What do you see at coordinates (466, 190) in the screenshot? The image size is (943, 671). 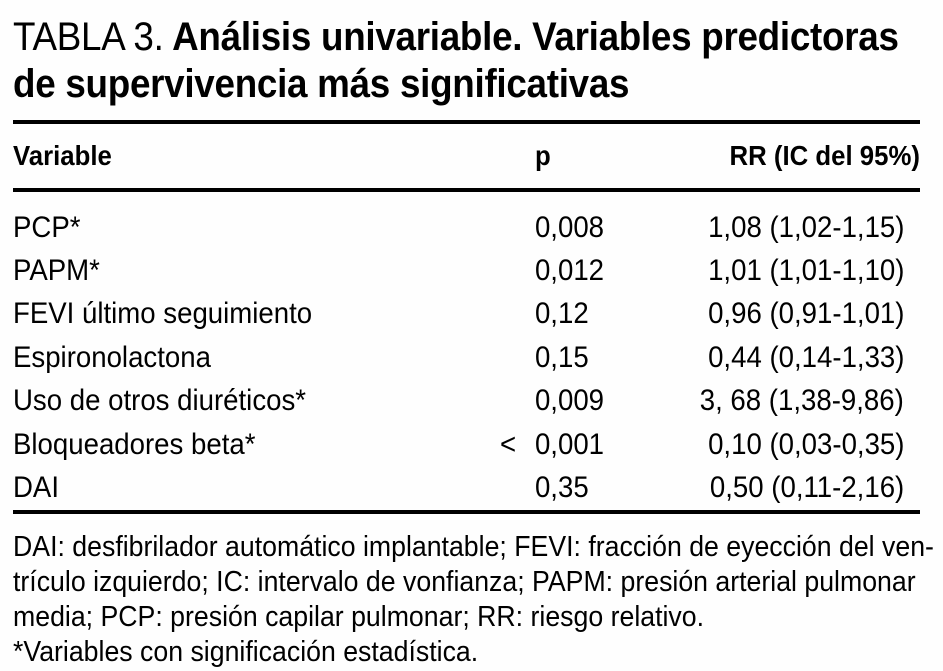 I see `header-rule` at bounding box center [466, 190].